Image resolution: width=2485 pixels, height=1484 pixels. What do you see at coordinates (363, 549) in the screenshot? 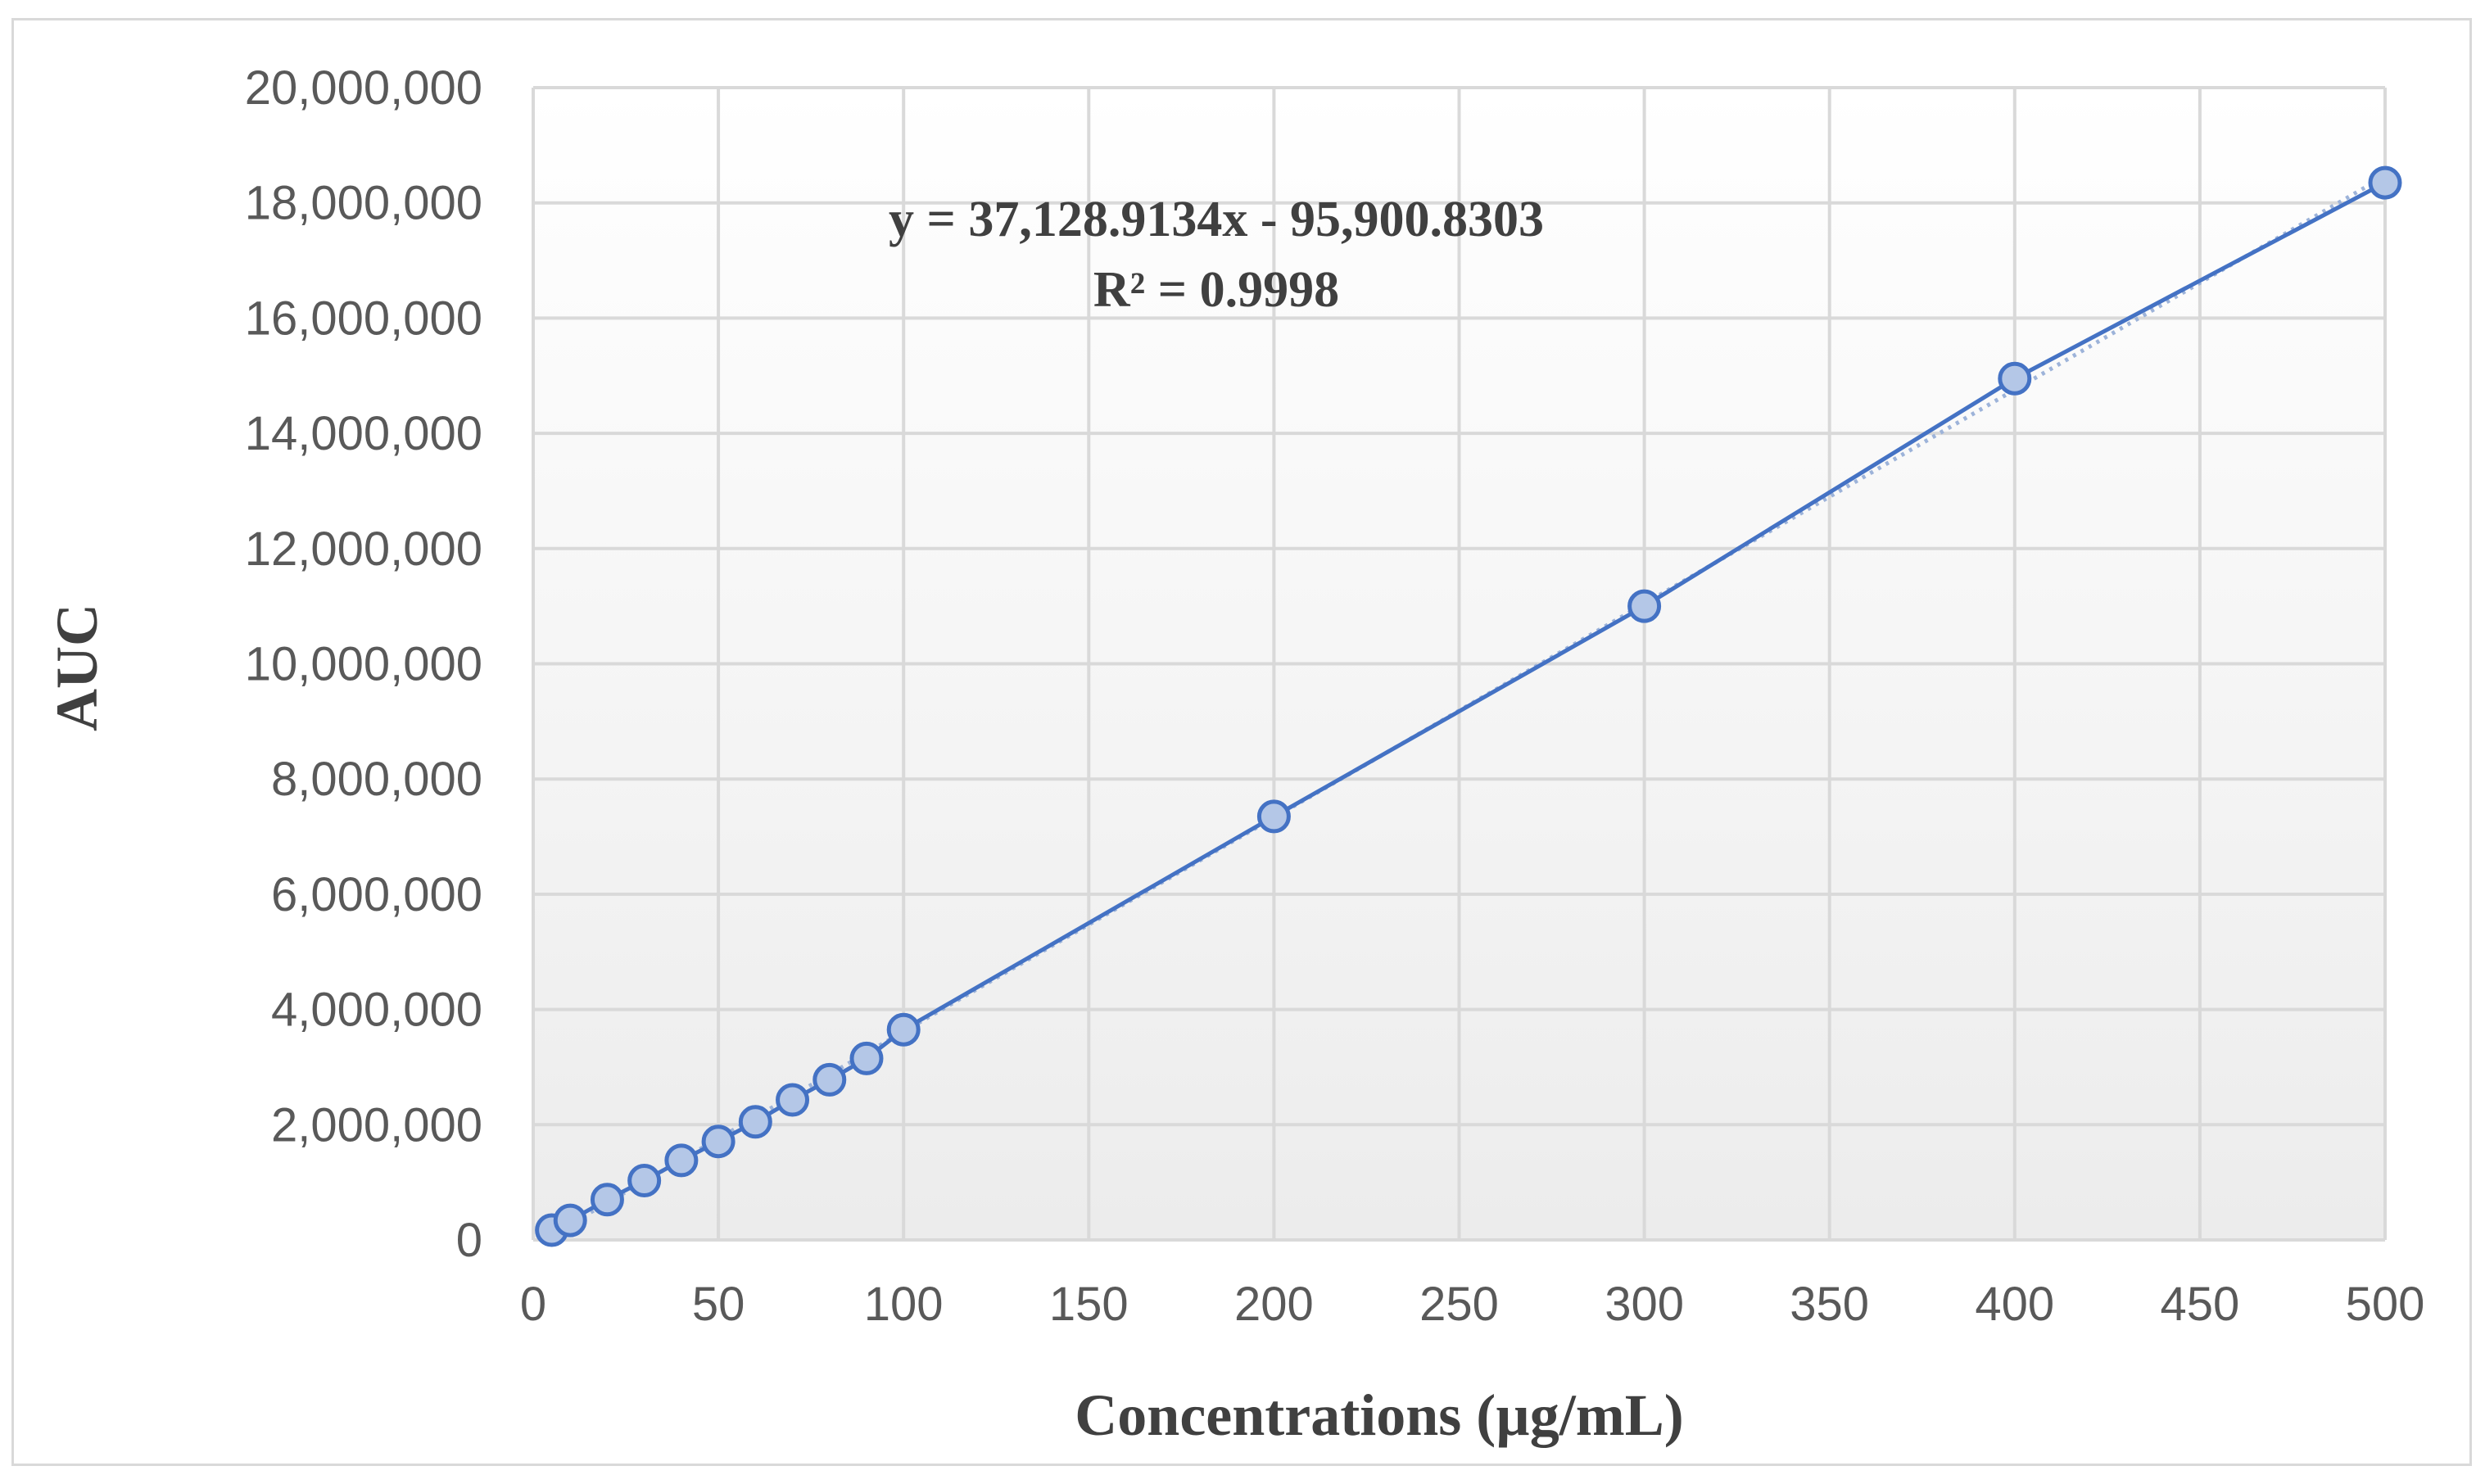
I see `y-tick-label: 12,000,000` at bounding box center [363, 549].